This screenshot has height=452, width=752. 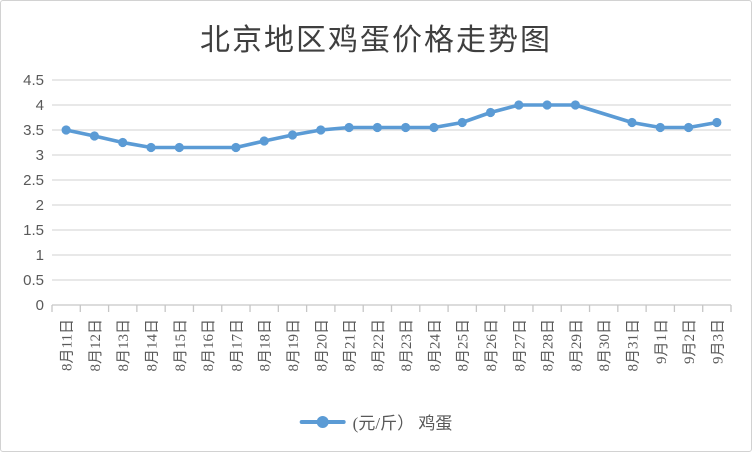 What do you see at coordinates (124, 345) in the screenshot?
I see `x-tick-label: 8月13日` at bounding box center [124, 345].